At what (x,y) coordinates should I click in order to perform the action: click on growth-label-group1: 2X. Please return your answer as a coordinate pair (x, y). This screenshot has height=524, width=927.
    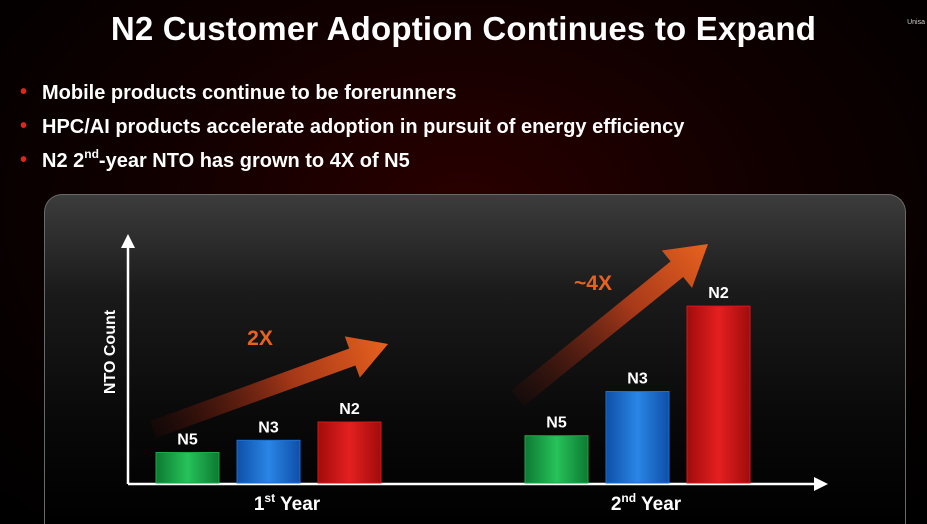
    Looking at the image, I should click on (260, 338).